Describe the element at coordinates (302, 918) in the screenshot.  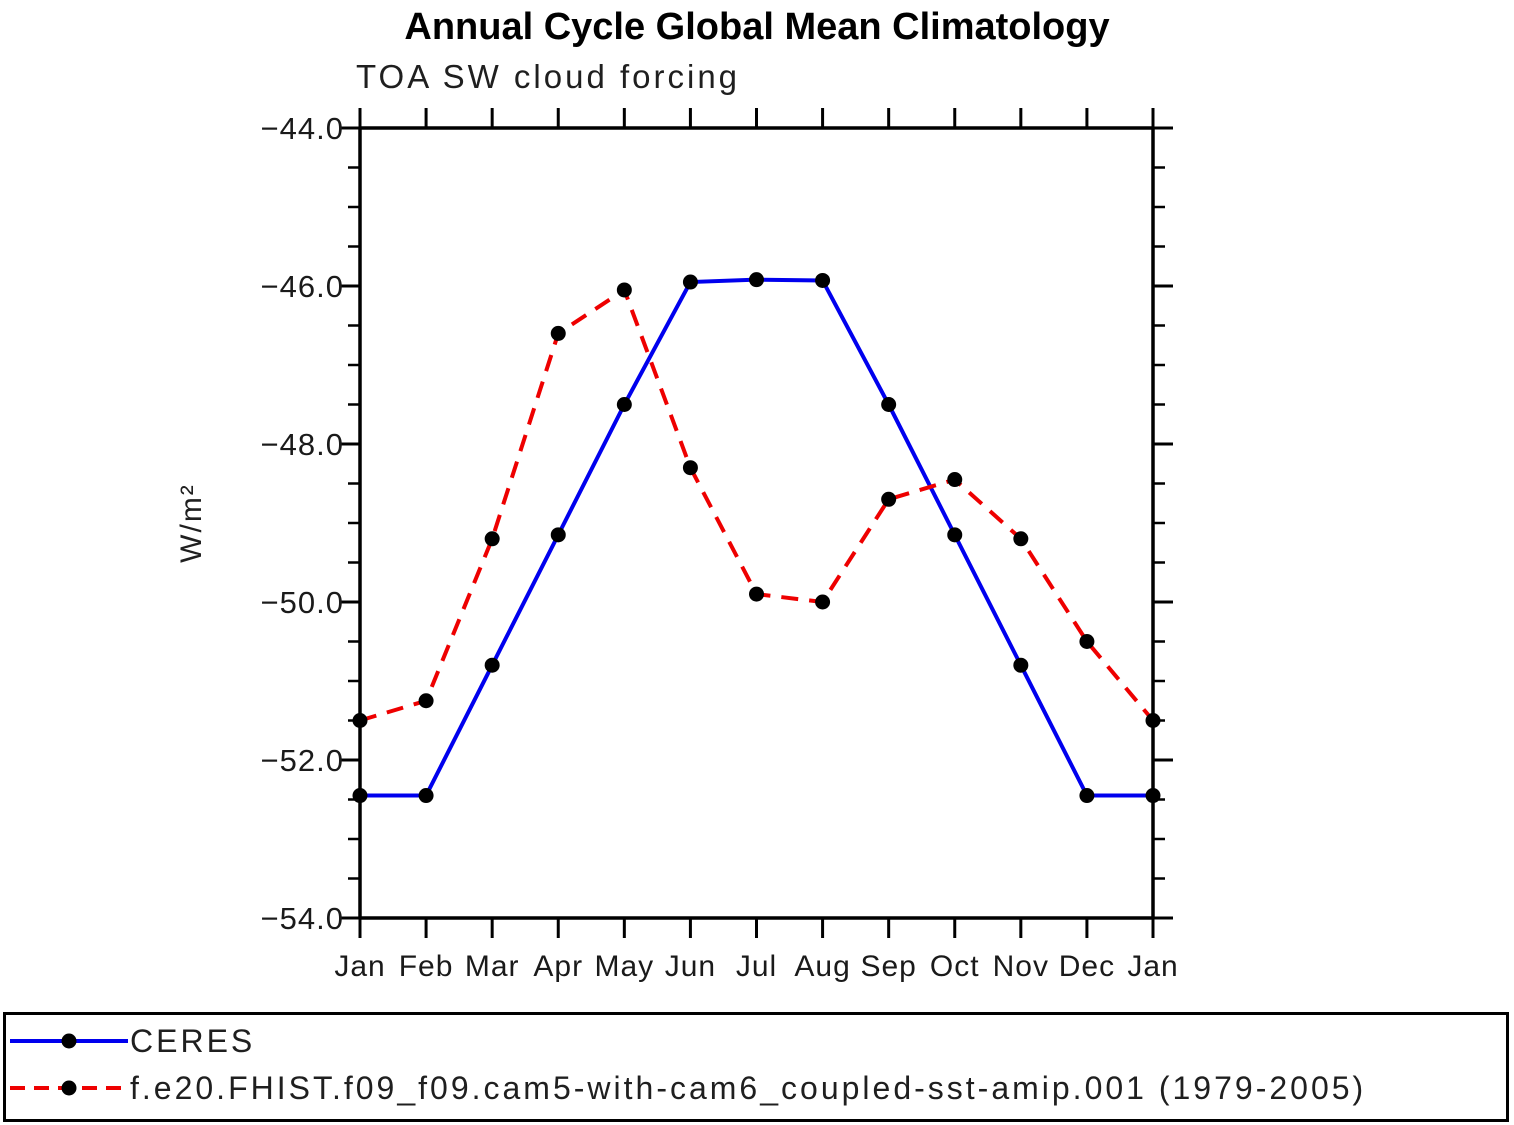
I see `y-tick-label: −54.0` at that location.